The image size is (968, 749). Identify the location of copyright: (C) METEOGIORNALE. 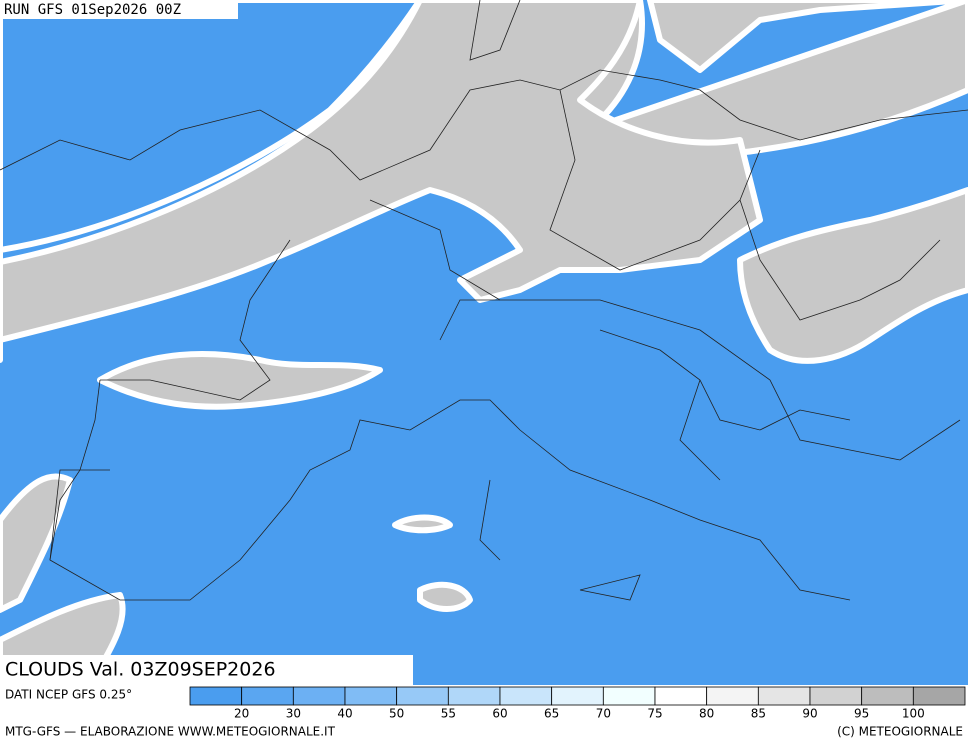
(900, 732).